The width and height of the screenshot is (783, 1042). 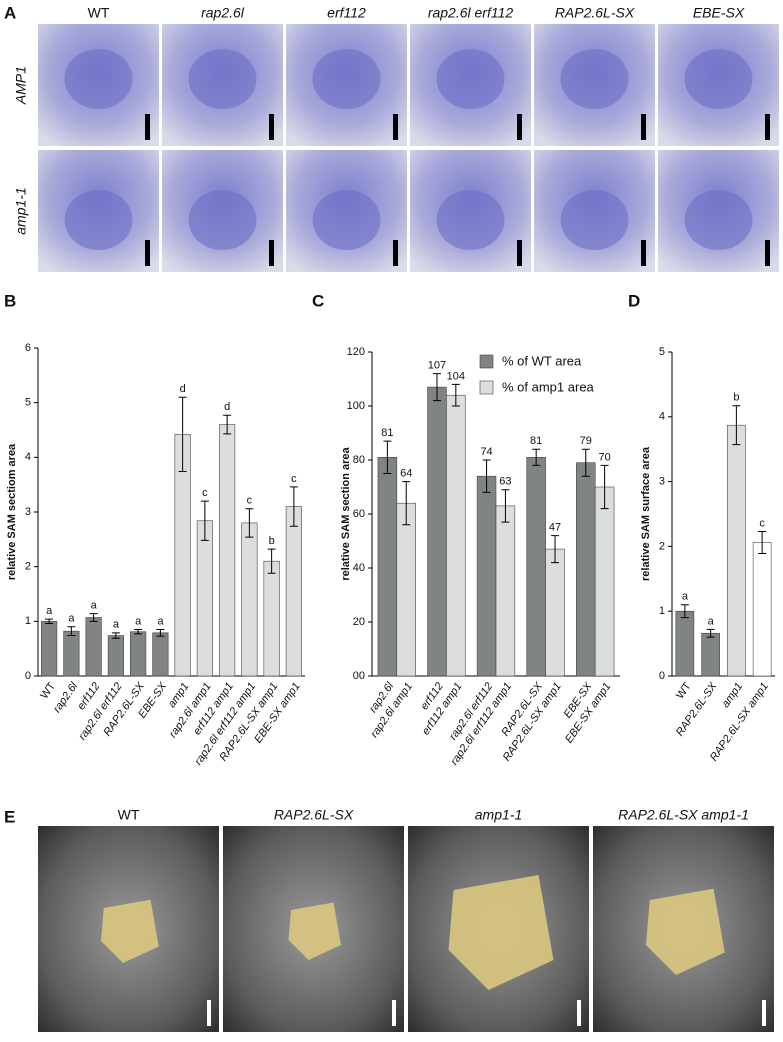 I want to click on panel-label: A, so click(x=10, y=12).